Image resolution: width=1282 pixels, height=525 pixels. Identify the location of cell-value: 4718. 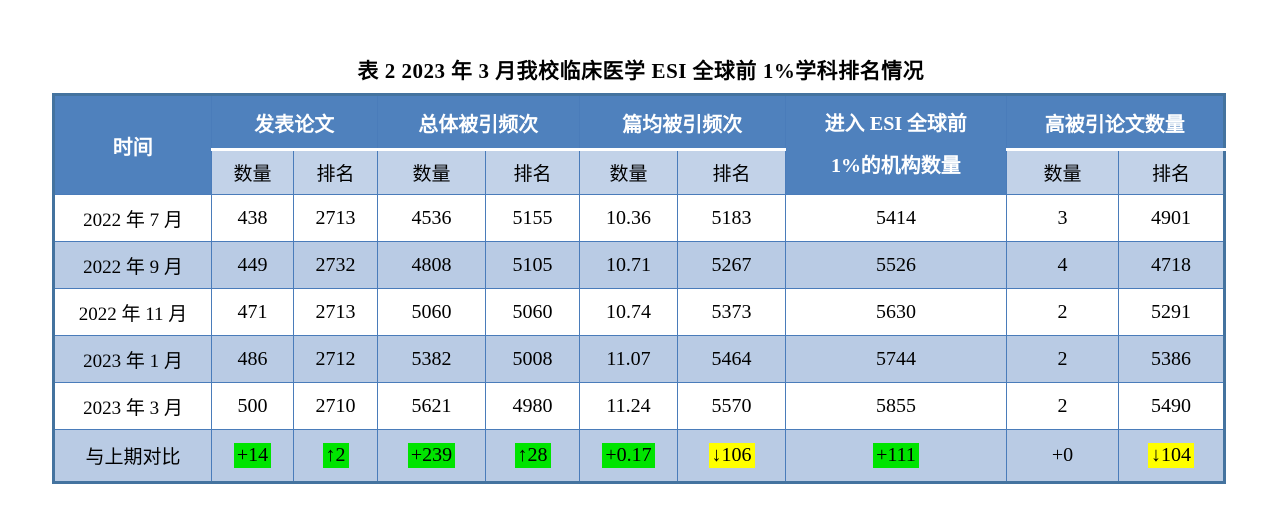
(1171, 265).